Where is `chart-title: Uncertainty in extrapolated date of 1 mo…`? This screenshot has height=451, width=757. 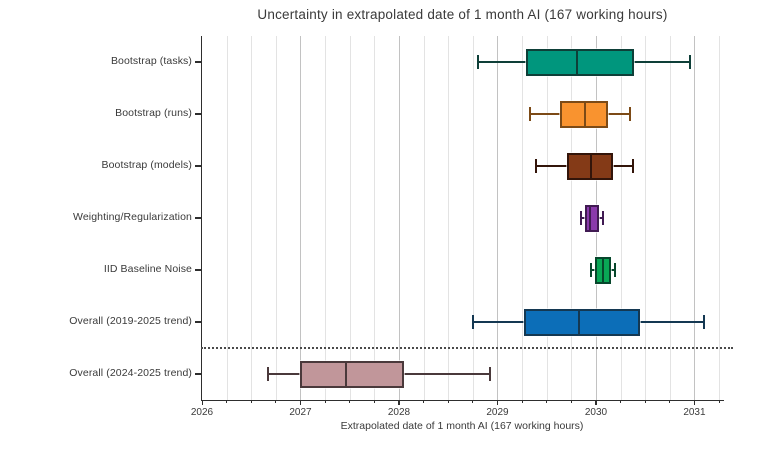
chart-title: Uncertainty in extrapolated date of 1 mo… is located at coordinates (462, 14).